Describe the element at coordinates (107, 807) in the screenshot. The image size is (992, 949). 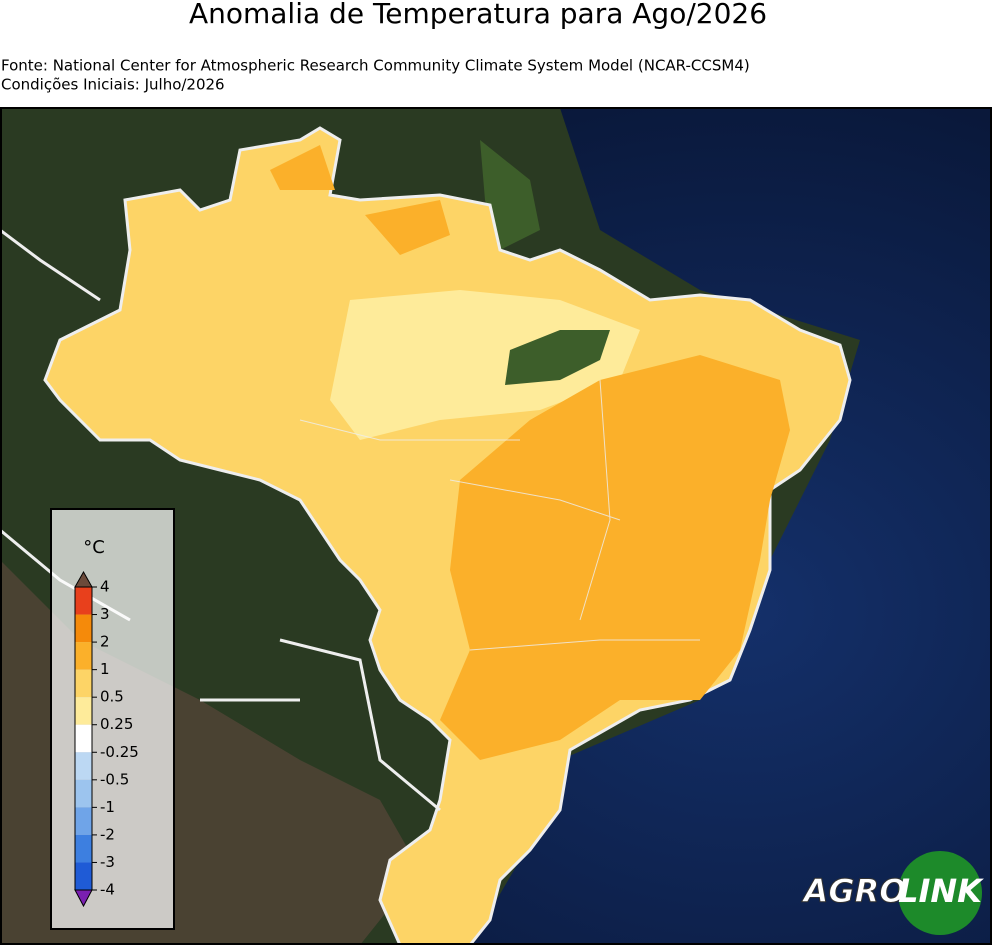
I see `colorbar-tick-label: -1` at that location.